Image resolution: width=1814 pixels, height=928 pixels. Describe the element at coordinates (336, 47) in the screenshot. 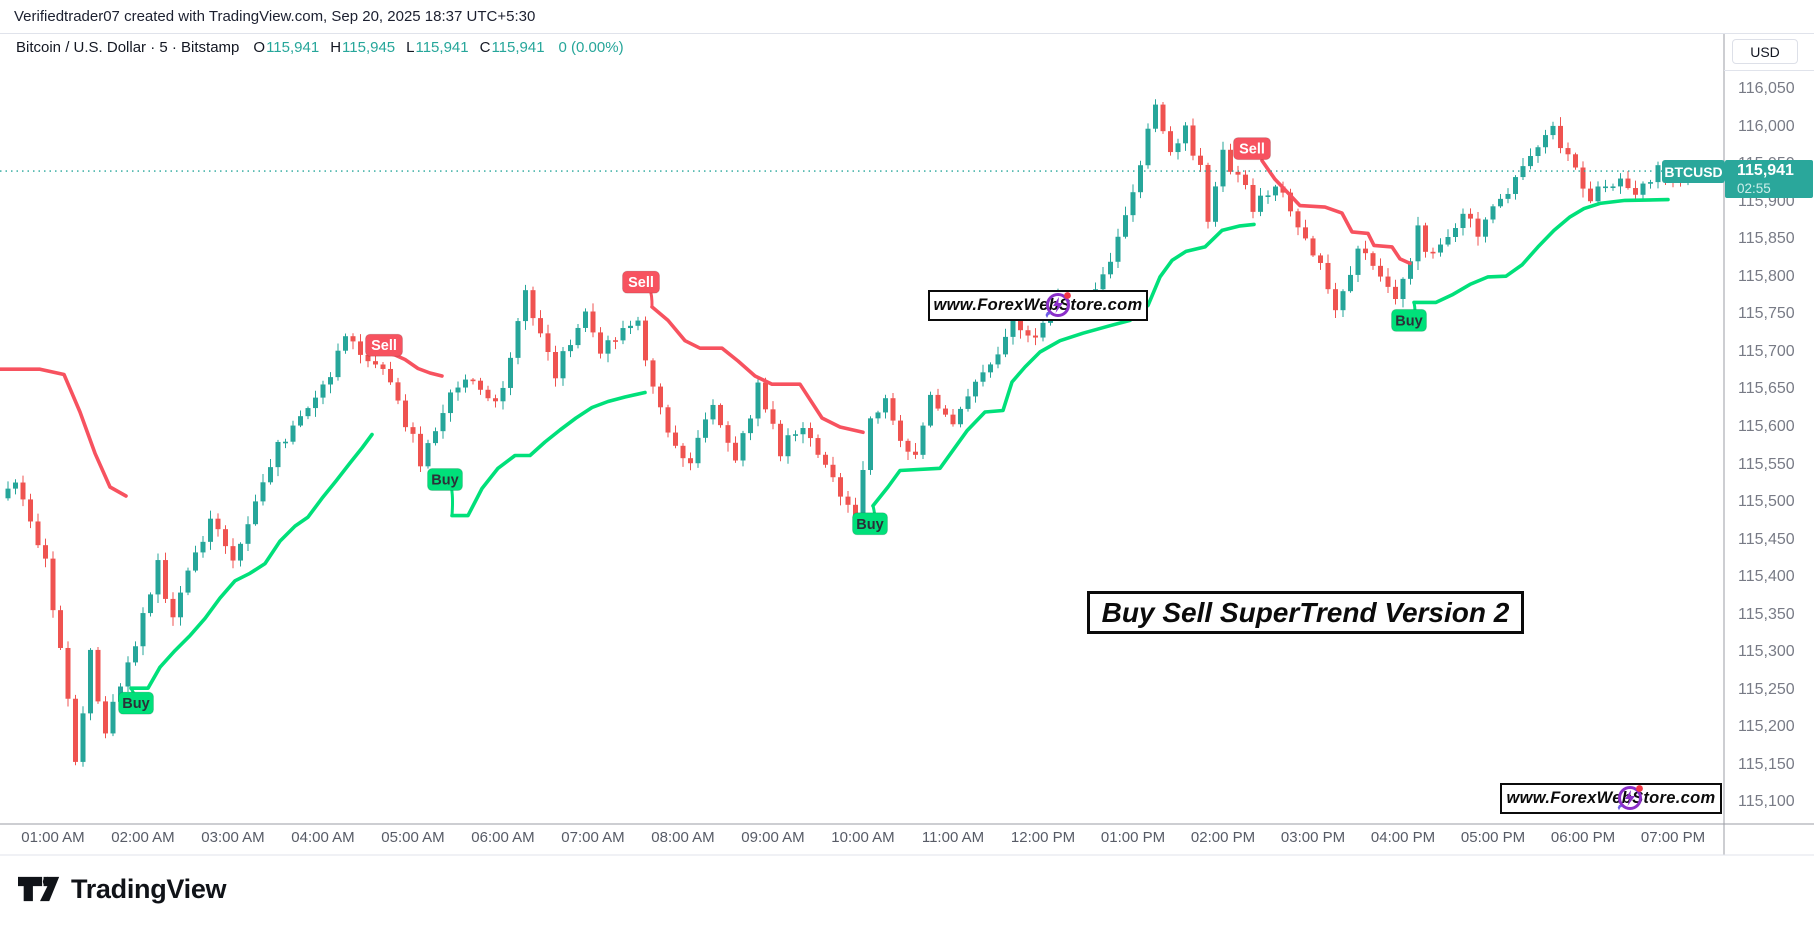

I see `high-label: H` at that location.